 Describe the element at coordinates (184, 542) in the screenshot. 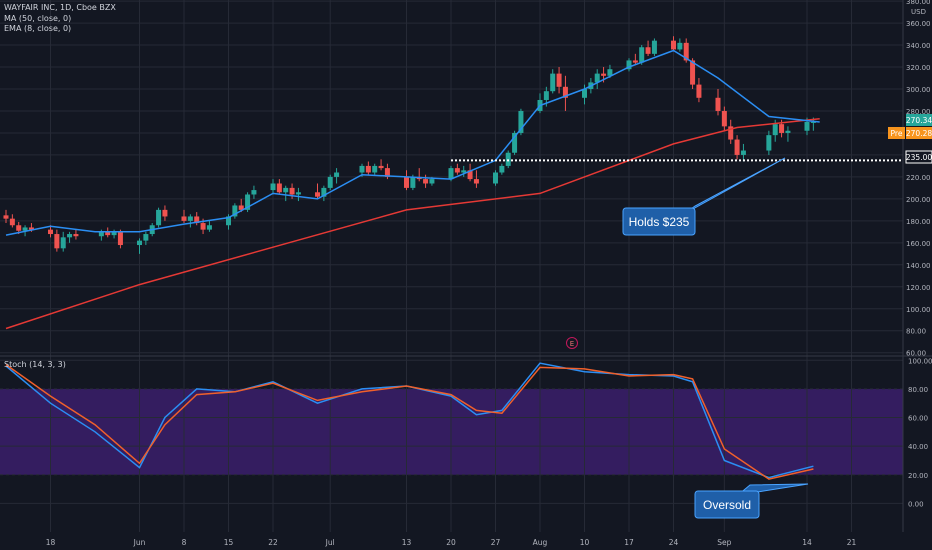

I see `time-tick-label: 8` at that location.